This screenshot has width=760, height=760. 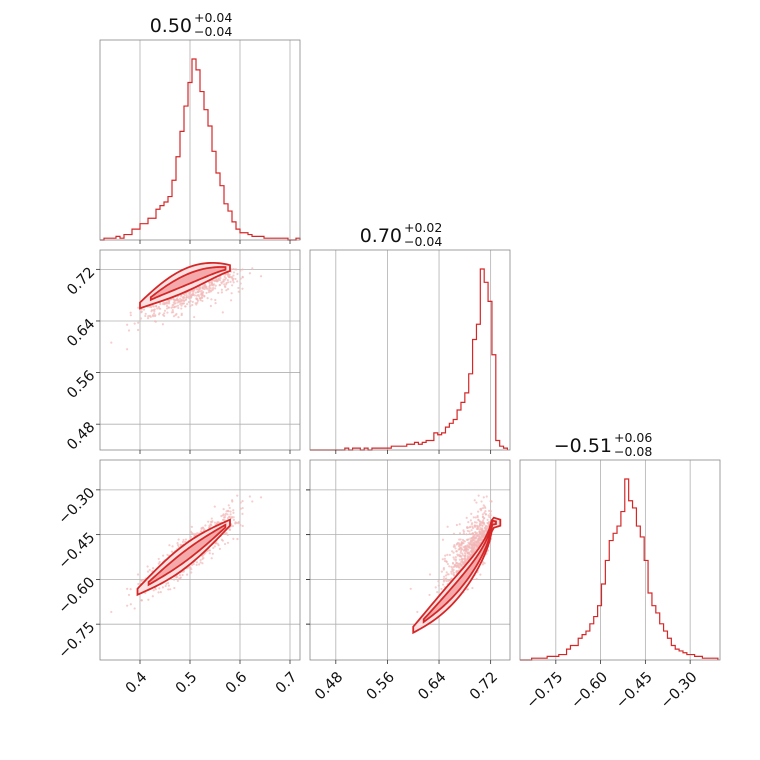 I want to click on x-tick-label: −0.45, so click(x=634, y=690).